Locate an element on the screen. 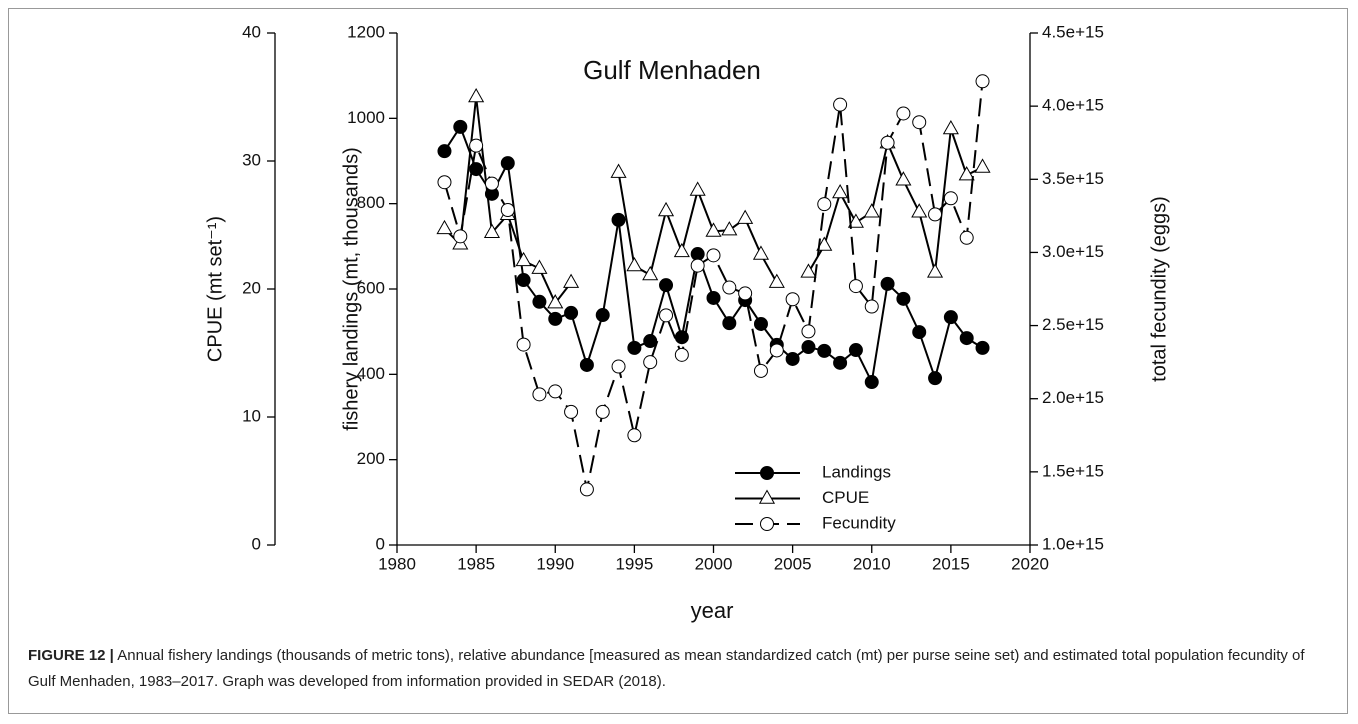 This screenshot has width=1358, height=724. y3-axis-label: CPUE (mt set⁻¹) is located at coordinates (215, 289).